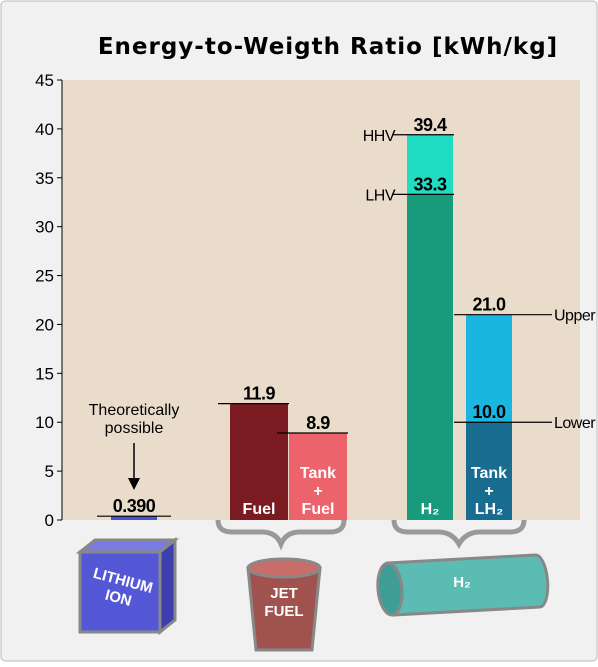  What do you see at coordinates (127, 586) in the screenshot?
I see `battery-icon` at bounding box center [127, 586].